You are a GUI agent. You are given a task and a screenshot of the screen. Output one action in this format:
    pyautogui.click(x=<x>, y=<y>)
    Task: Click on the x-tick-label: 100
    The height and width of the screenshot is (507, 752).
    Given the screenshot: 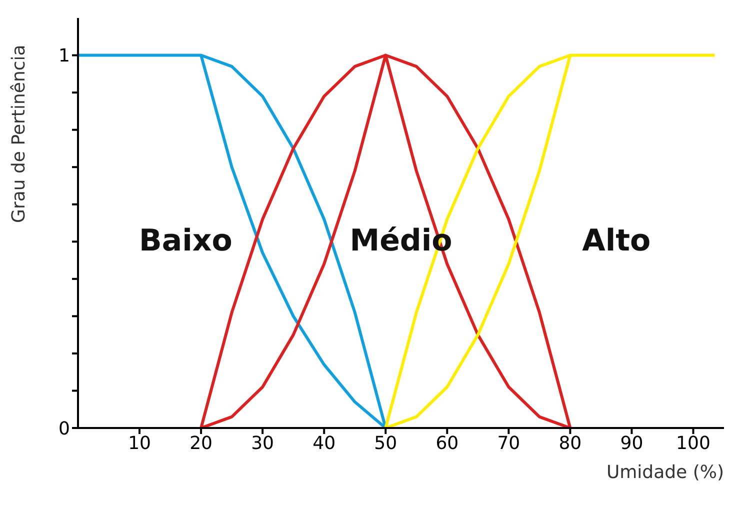 What is the action you would take?
    pyautogui.click(x=693, y=443)
    